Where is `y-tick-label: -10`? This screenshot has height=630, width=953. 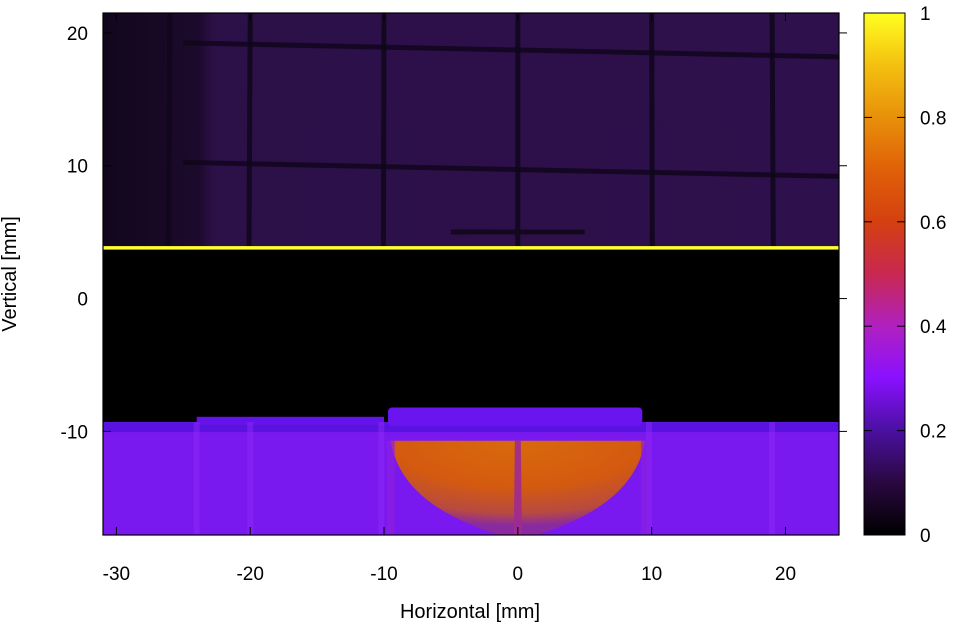
y-tick-label: -10 is located at coordinates (74, 432).